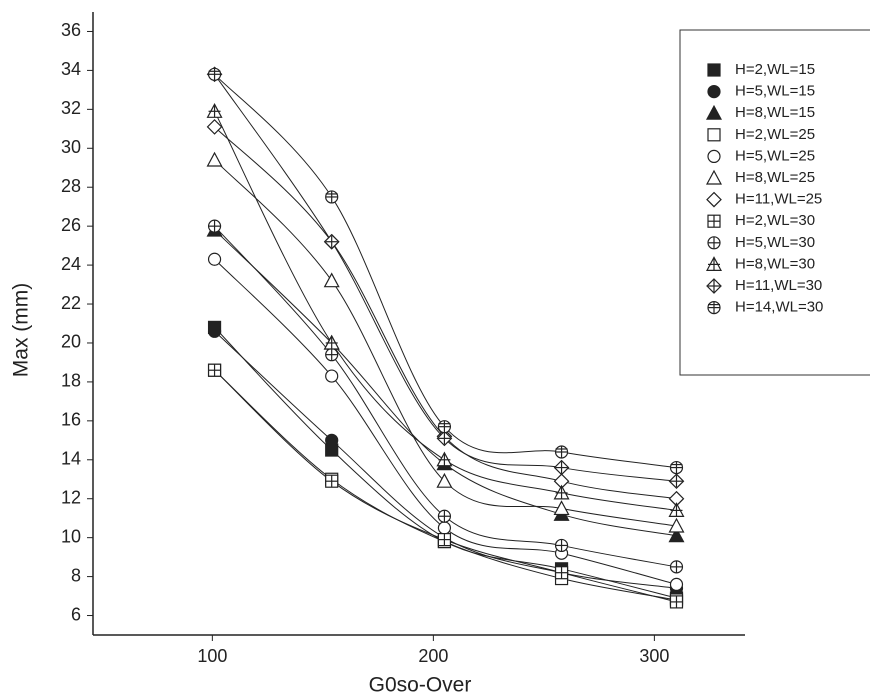  I want to click on y-tick-label: 18, so click(71, 381).